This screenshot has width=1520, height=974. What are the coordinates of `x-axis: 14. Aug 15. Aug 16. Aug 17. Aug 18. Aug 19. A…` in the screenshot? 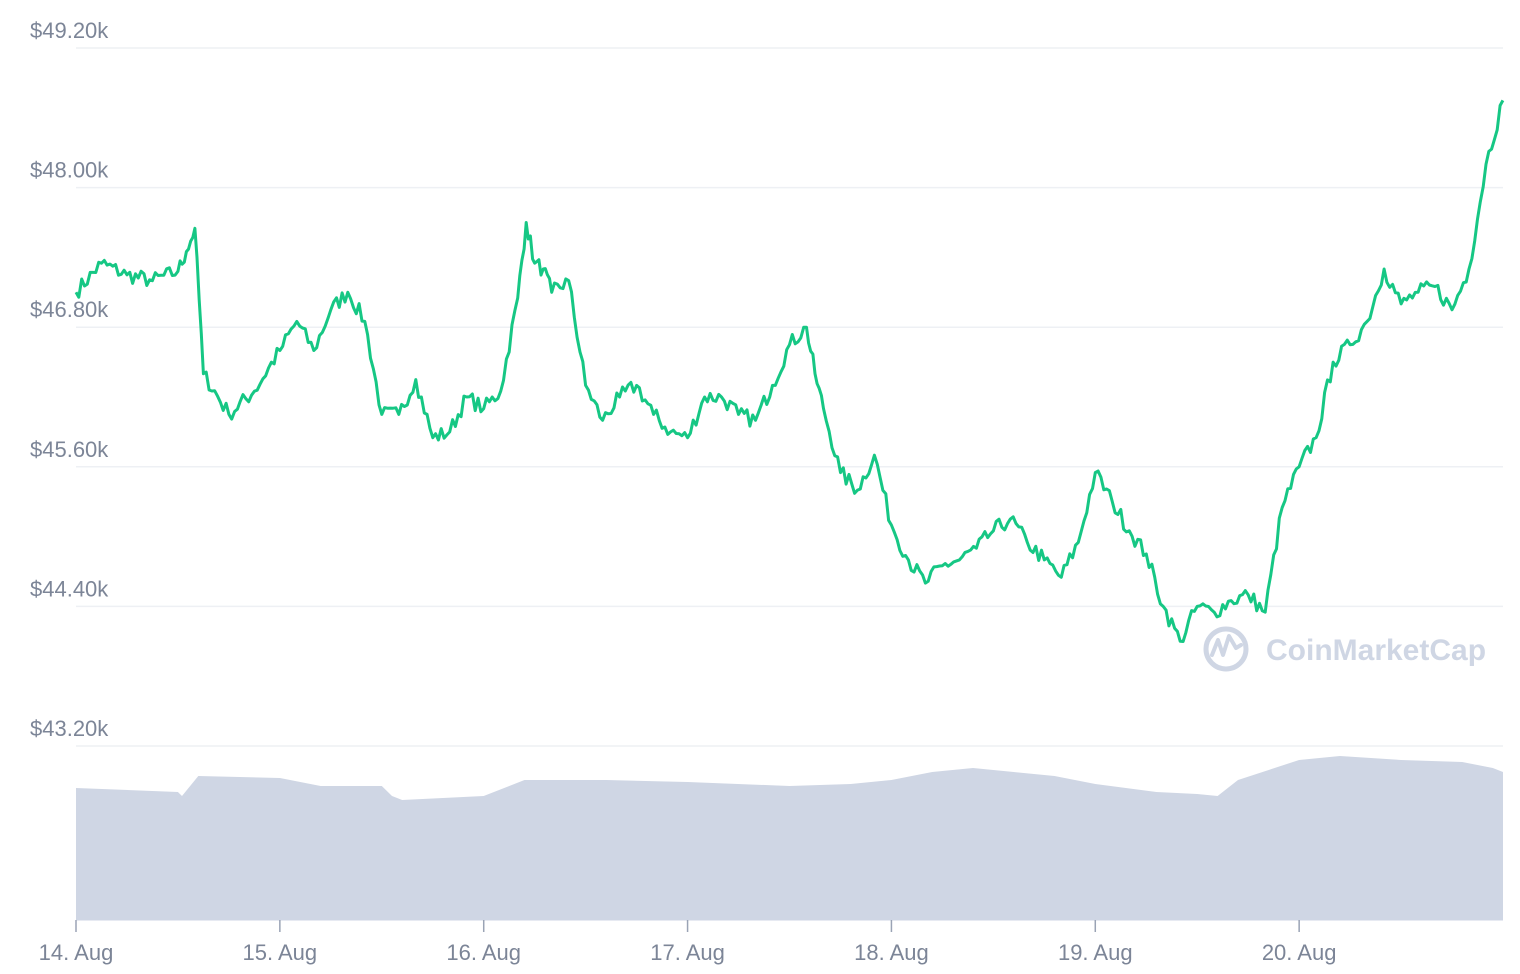 It's located at (771, 942).